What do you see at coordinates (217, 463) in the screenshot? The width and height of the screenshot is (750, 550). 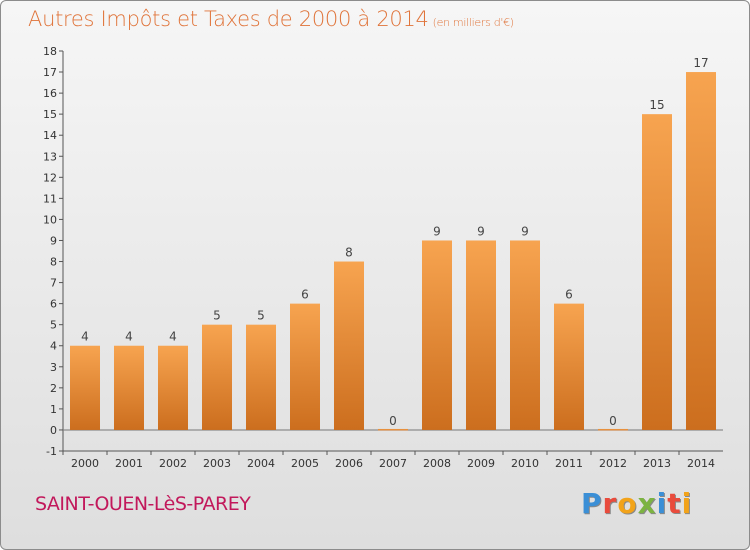 I see `x-tick-label: 2003` at bounding box center [217, 463].